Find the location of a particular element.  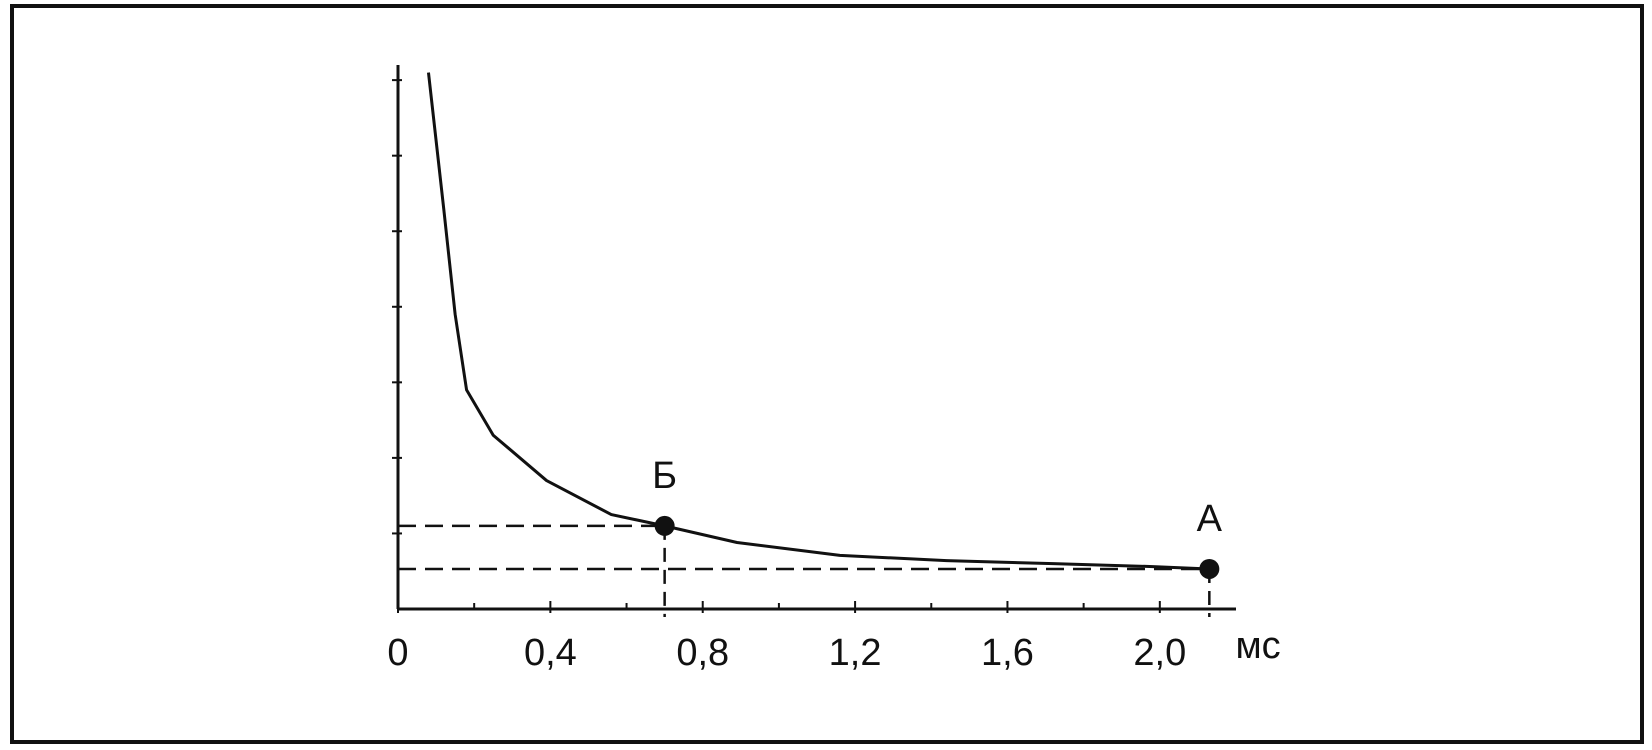

point-label: А is located at coordinates (1210, 519).